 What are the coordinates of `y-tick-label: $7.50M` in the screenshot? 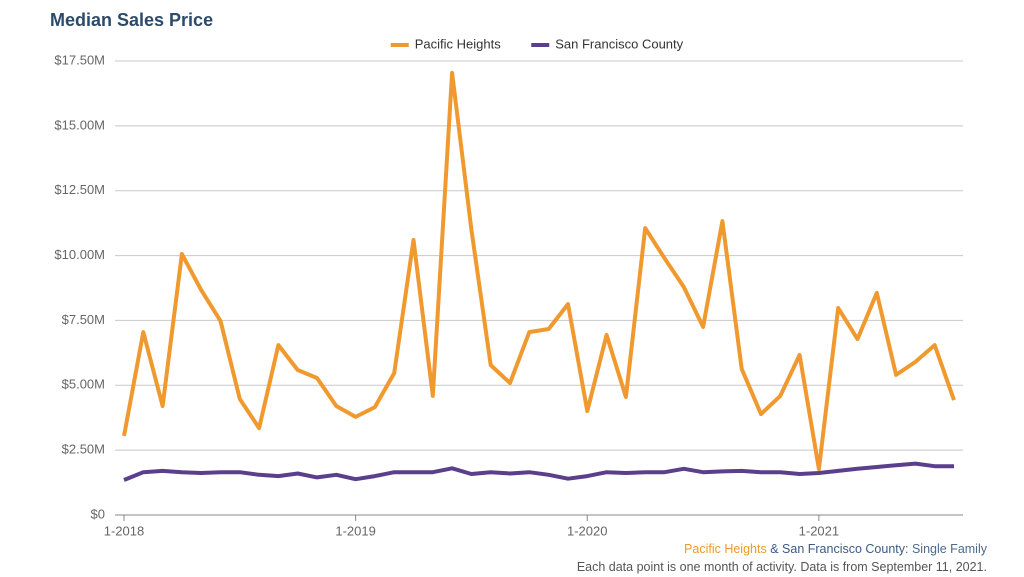 It's located at (83, 319).